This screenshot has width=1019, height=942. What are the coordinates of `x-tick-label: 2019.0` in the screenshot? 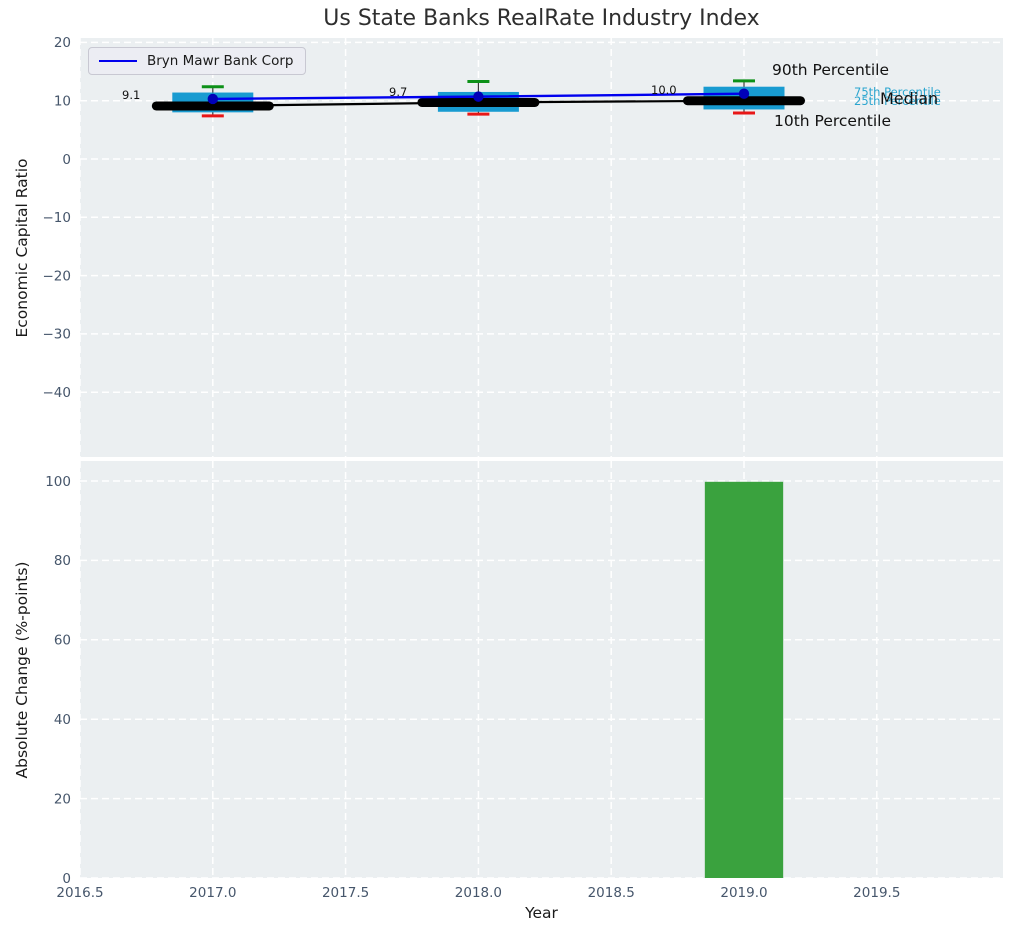 It's located at (743, 893).